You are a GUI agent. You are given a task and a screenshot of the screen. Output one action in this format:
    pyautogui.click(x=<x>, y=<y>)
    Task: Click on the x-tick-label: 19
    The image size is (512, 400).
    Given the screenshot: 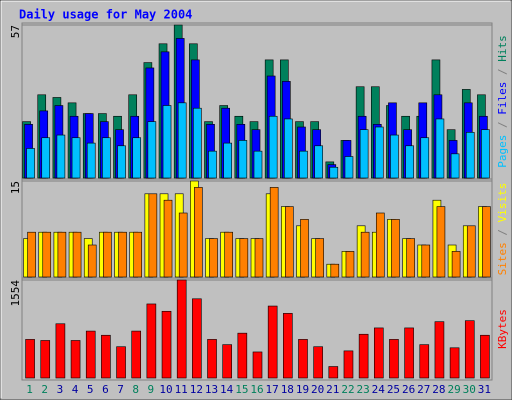 What is the action you would take?
    pyautogui.click(x=302, y=389)
    